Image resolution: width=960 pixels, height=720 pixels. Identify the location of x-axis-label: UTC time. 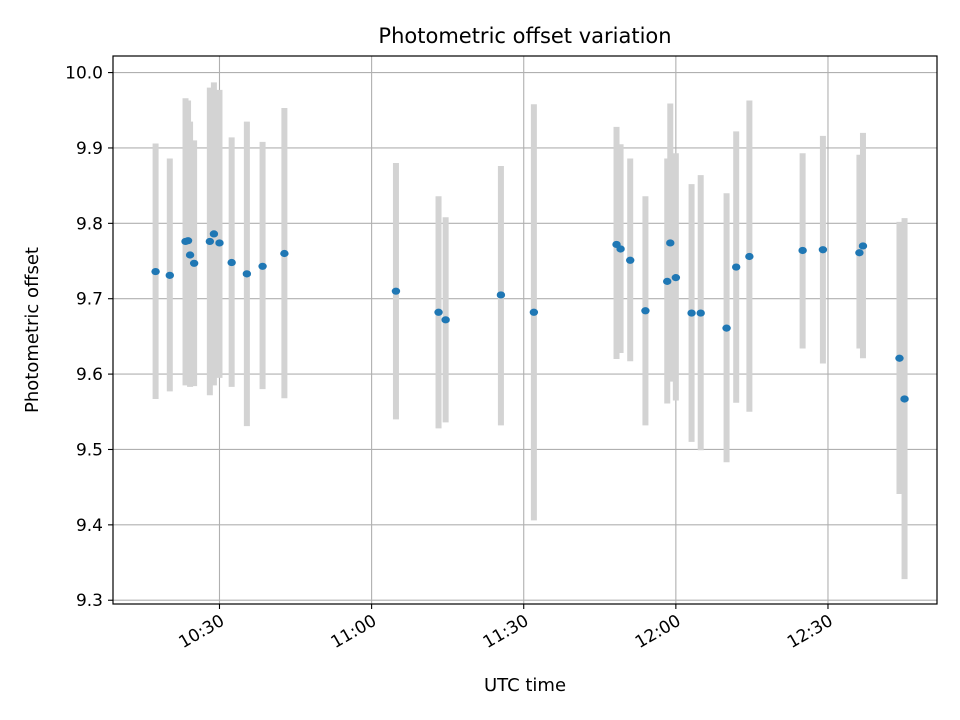
(525, 685).